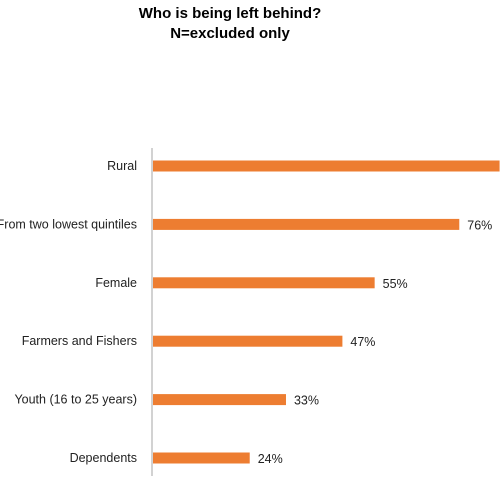 The width and height of the screenshot is (500, 482). I want to click on category-label: Dependents, so click(103, 458).